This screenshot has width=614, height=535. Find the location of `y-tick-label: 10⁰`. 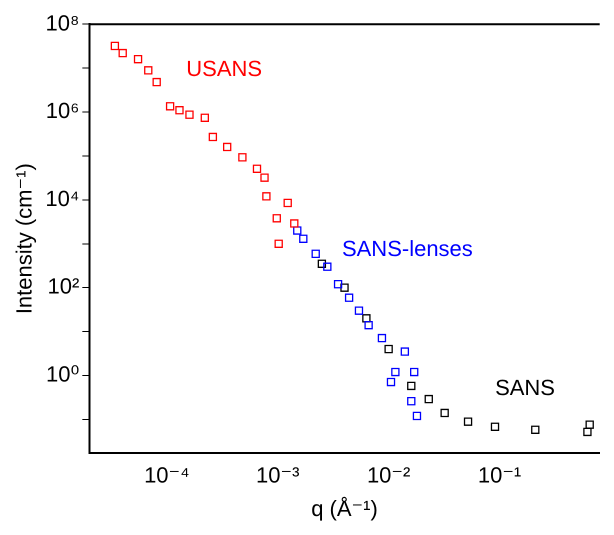

y-tick-label: 10⁰ is located at coordinates (63, 374).